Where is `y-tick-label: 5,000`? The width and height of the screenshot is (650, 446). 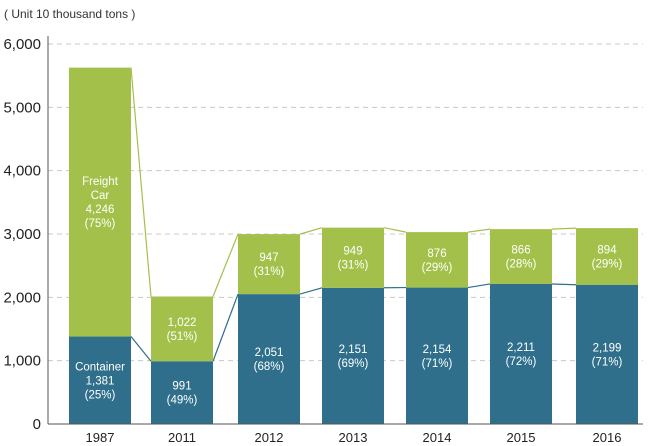
y-tick-label: 5,000 is located at coordinates (22, 107).